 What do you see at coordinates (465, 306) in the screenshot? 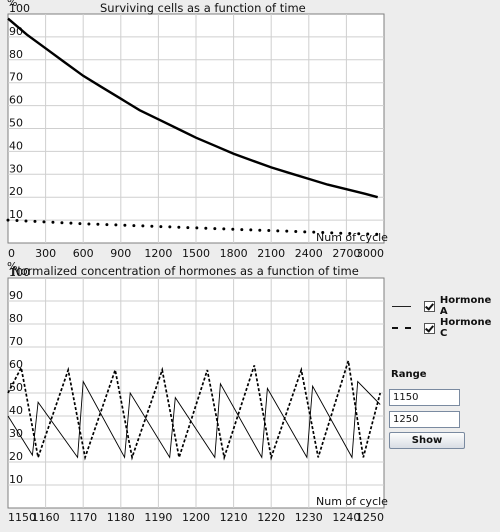
I see `legend-hormone-a-label: Hormone A` at bounding box center [465, 306].